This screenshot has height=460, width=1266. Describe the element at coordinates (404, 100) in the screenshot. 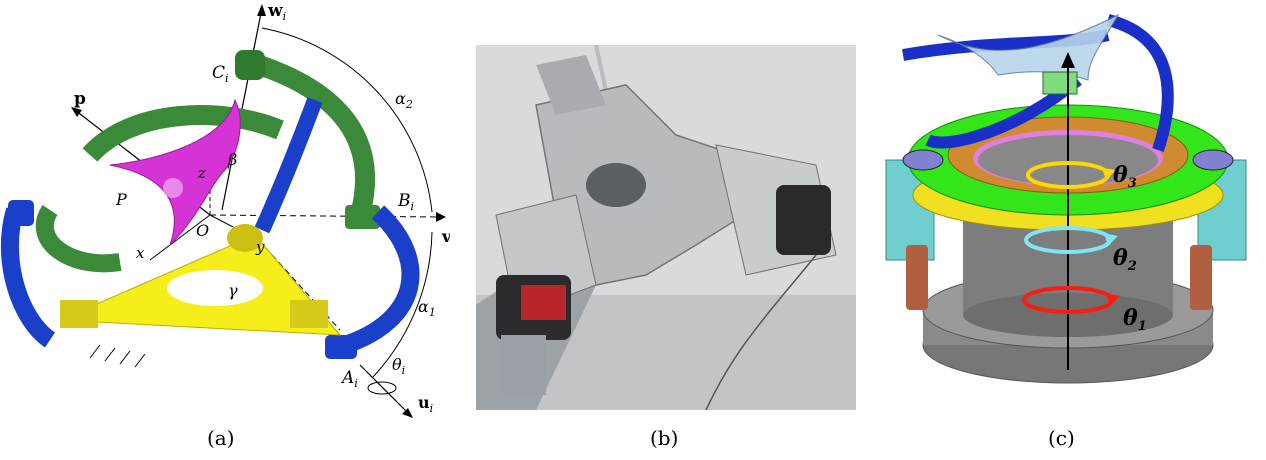

I see `label-alpha2: α2` at that location.